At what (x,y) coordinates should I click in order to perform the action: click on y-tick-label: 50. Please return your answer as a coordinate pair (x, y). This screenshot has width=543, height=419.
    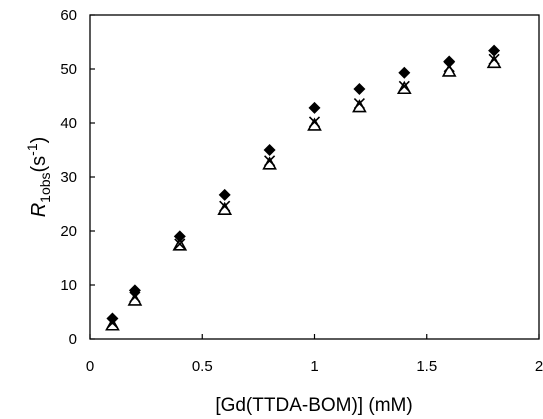
    Looking at the image, I should click on (68, 69).